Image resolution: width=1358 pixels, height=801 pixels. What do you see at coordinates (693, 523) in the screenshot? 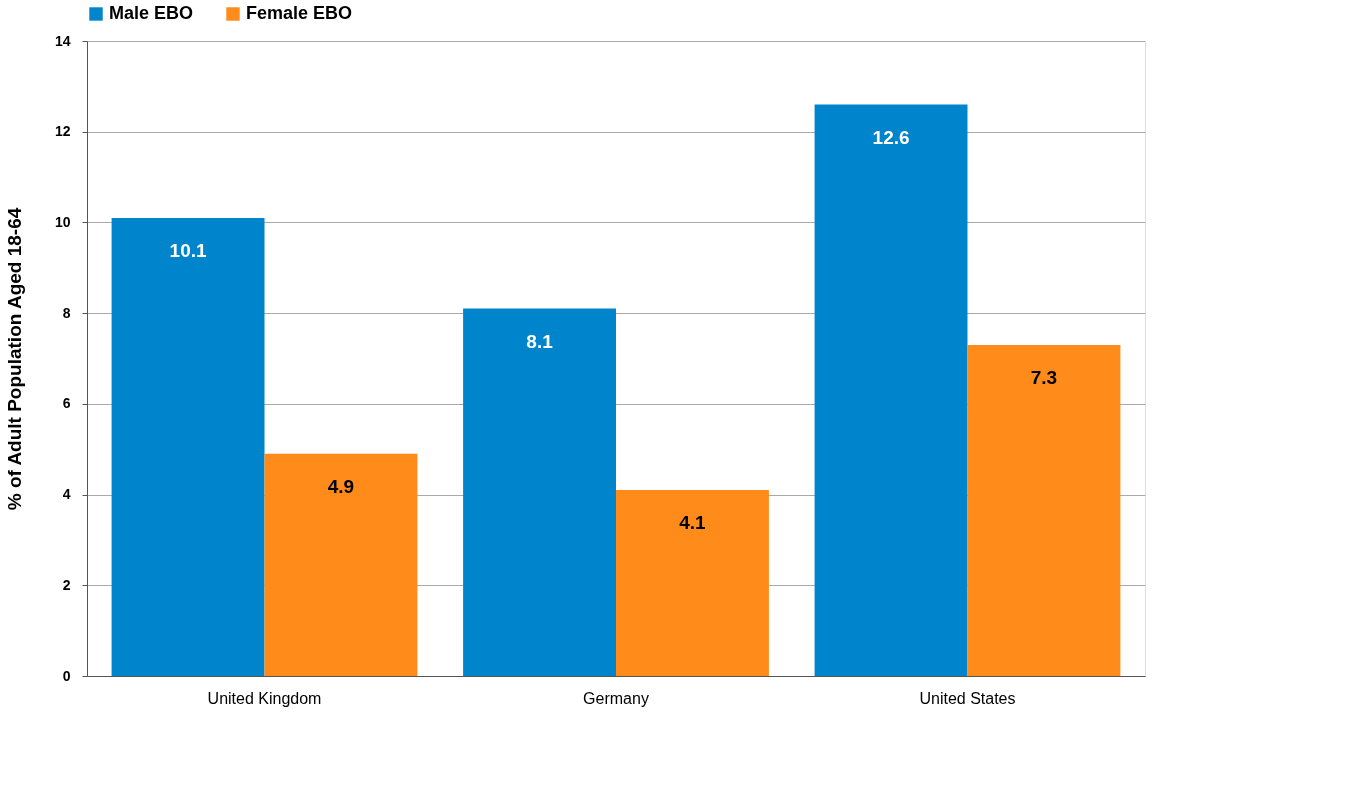
I see `data-label: 4.1` at bounding box center [693, 523].